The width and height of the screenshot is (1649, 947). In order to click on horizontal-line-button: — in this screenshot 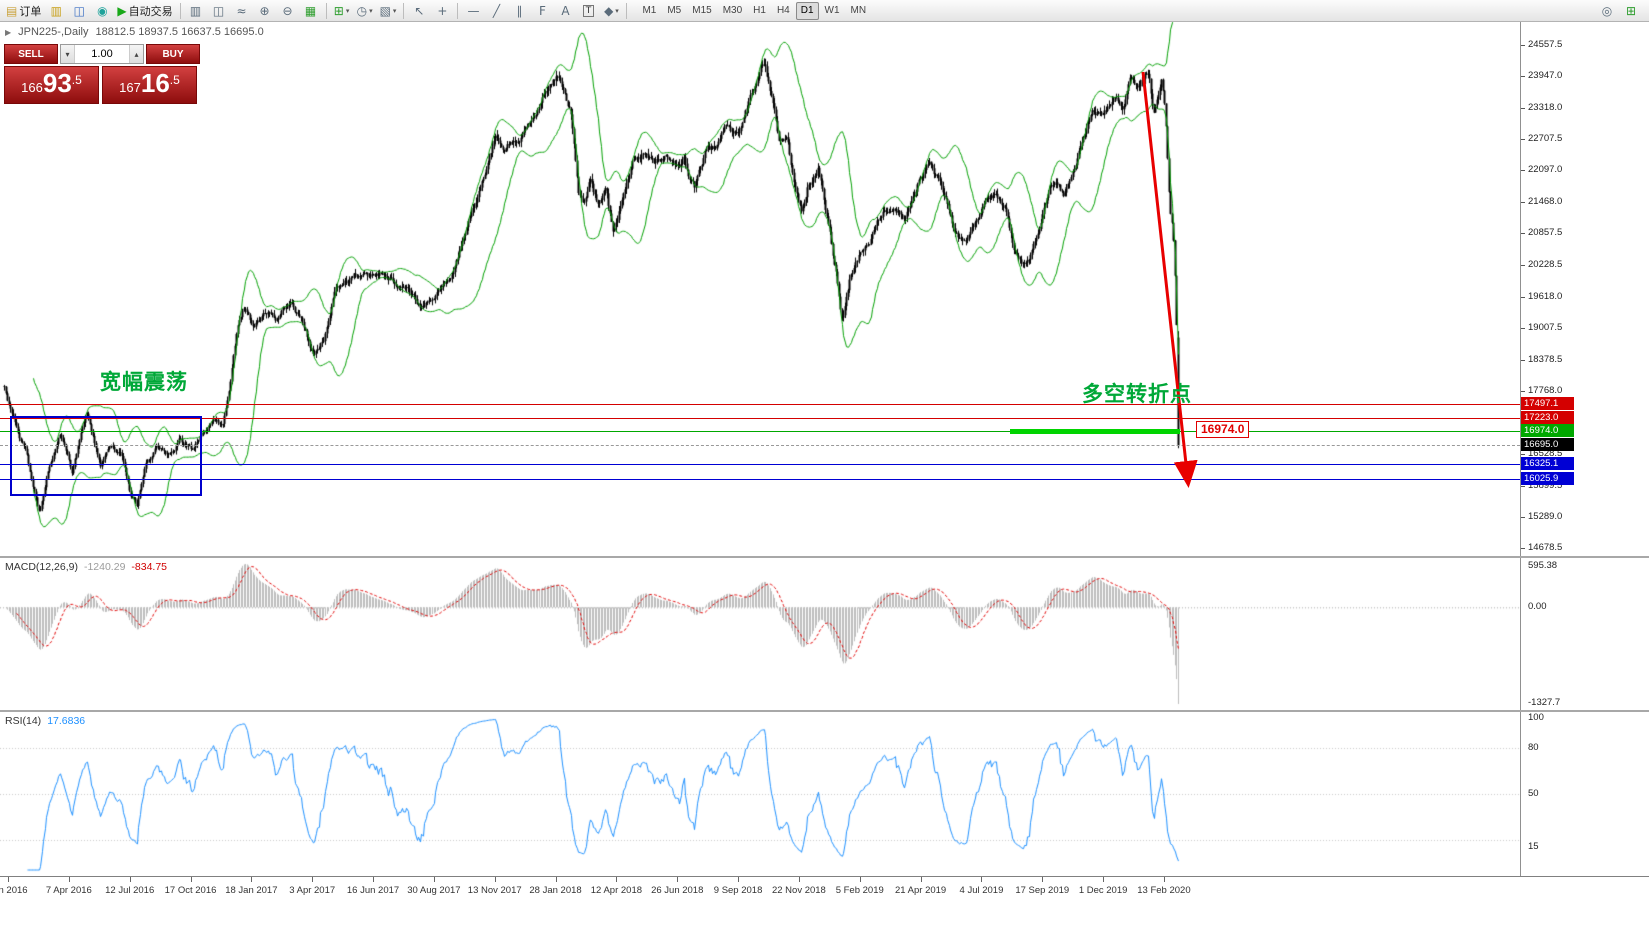, I will do `click(473, 11)`.